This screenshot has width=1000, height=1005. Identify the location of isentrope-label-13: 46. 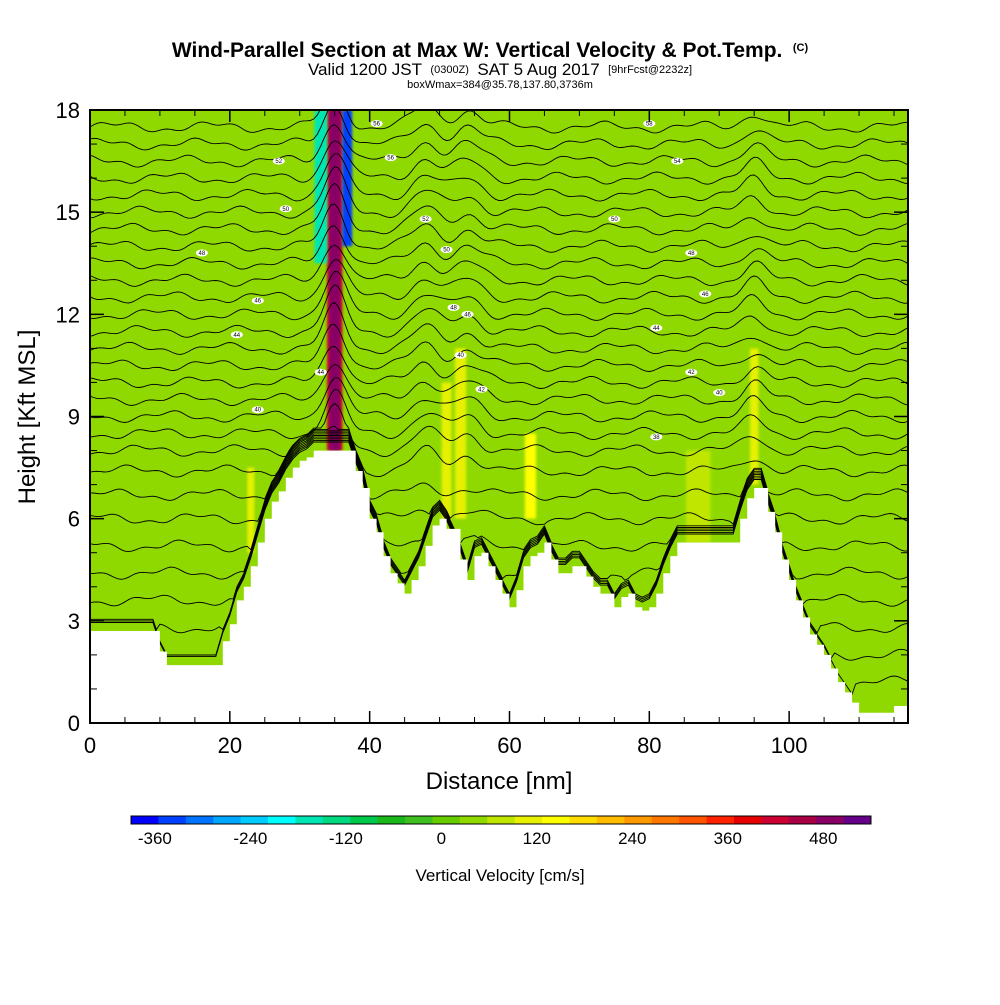
(467, 315).